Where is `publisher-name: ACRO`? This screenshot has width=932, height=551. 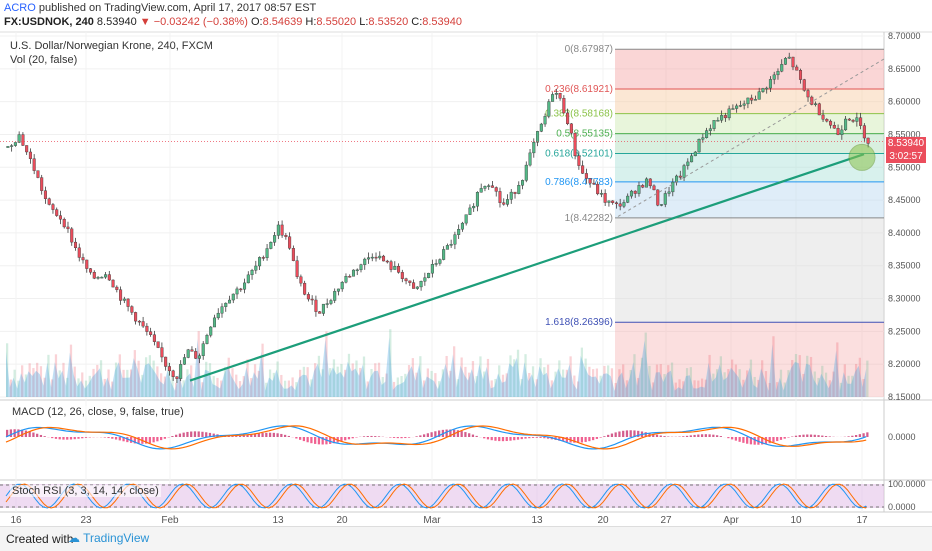
publisher-name: ACRO is located at coordinates (20, 8).